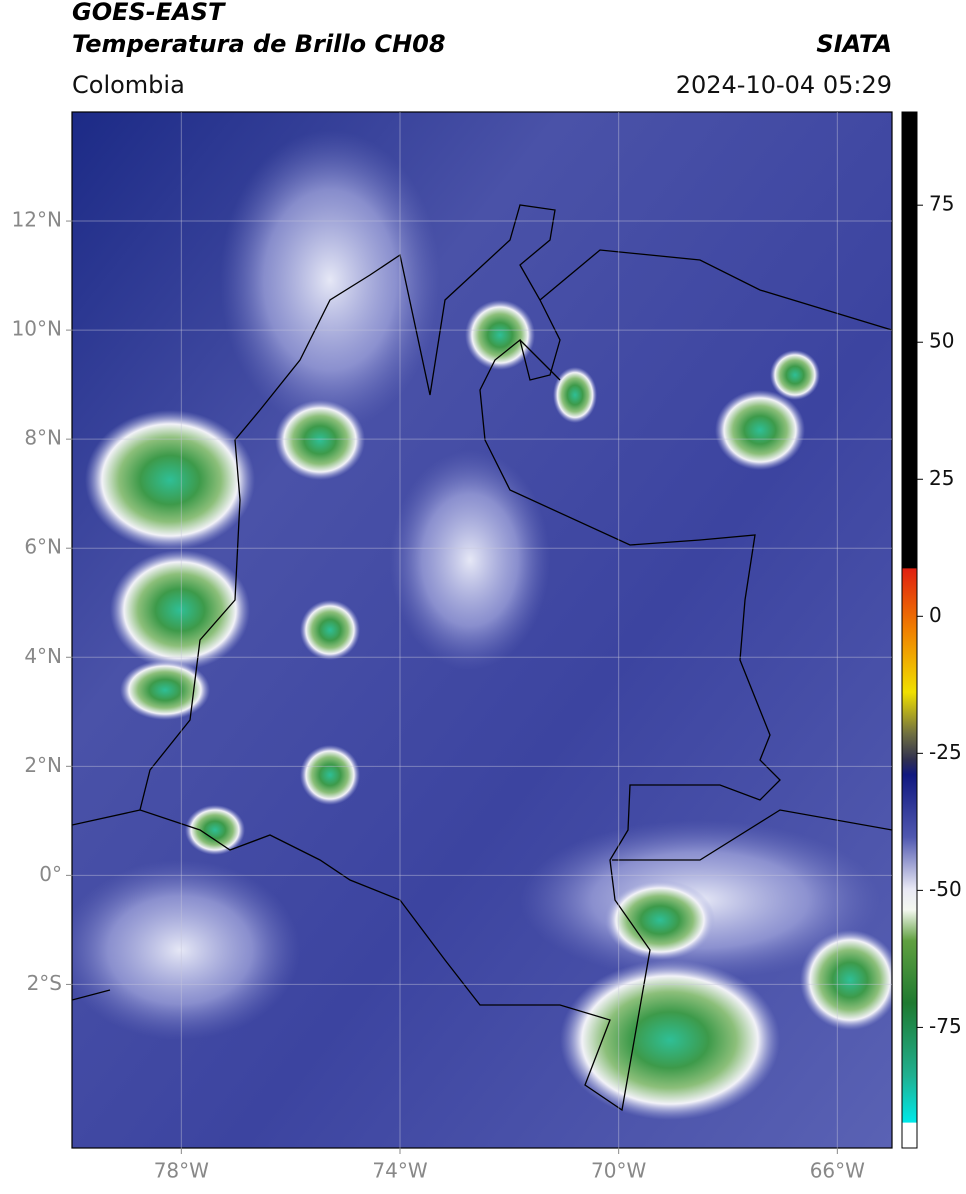 The height and width of the screenshot is (1194, 966). I want to click on colorbar, so click(909, 630).